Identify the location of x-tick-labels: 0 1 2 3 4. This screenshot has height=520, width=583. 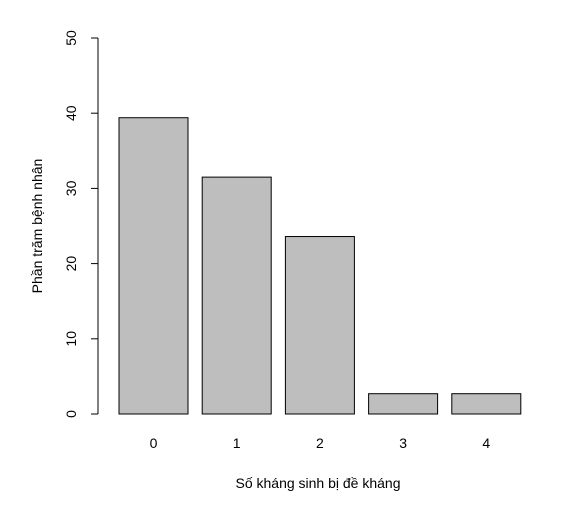
(320, 443).